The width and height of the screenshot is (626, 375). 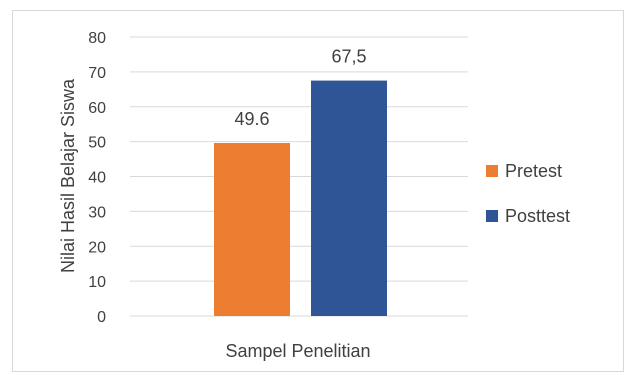 What do you see at coordinates (97, 73) in the screenshot?
I see `y-tick-label: 70` at bounding box center [97, 73].